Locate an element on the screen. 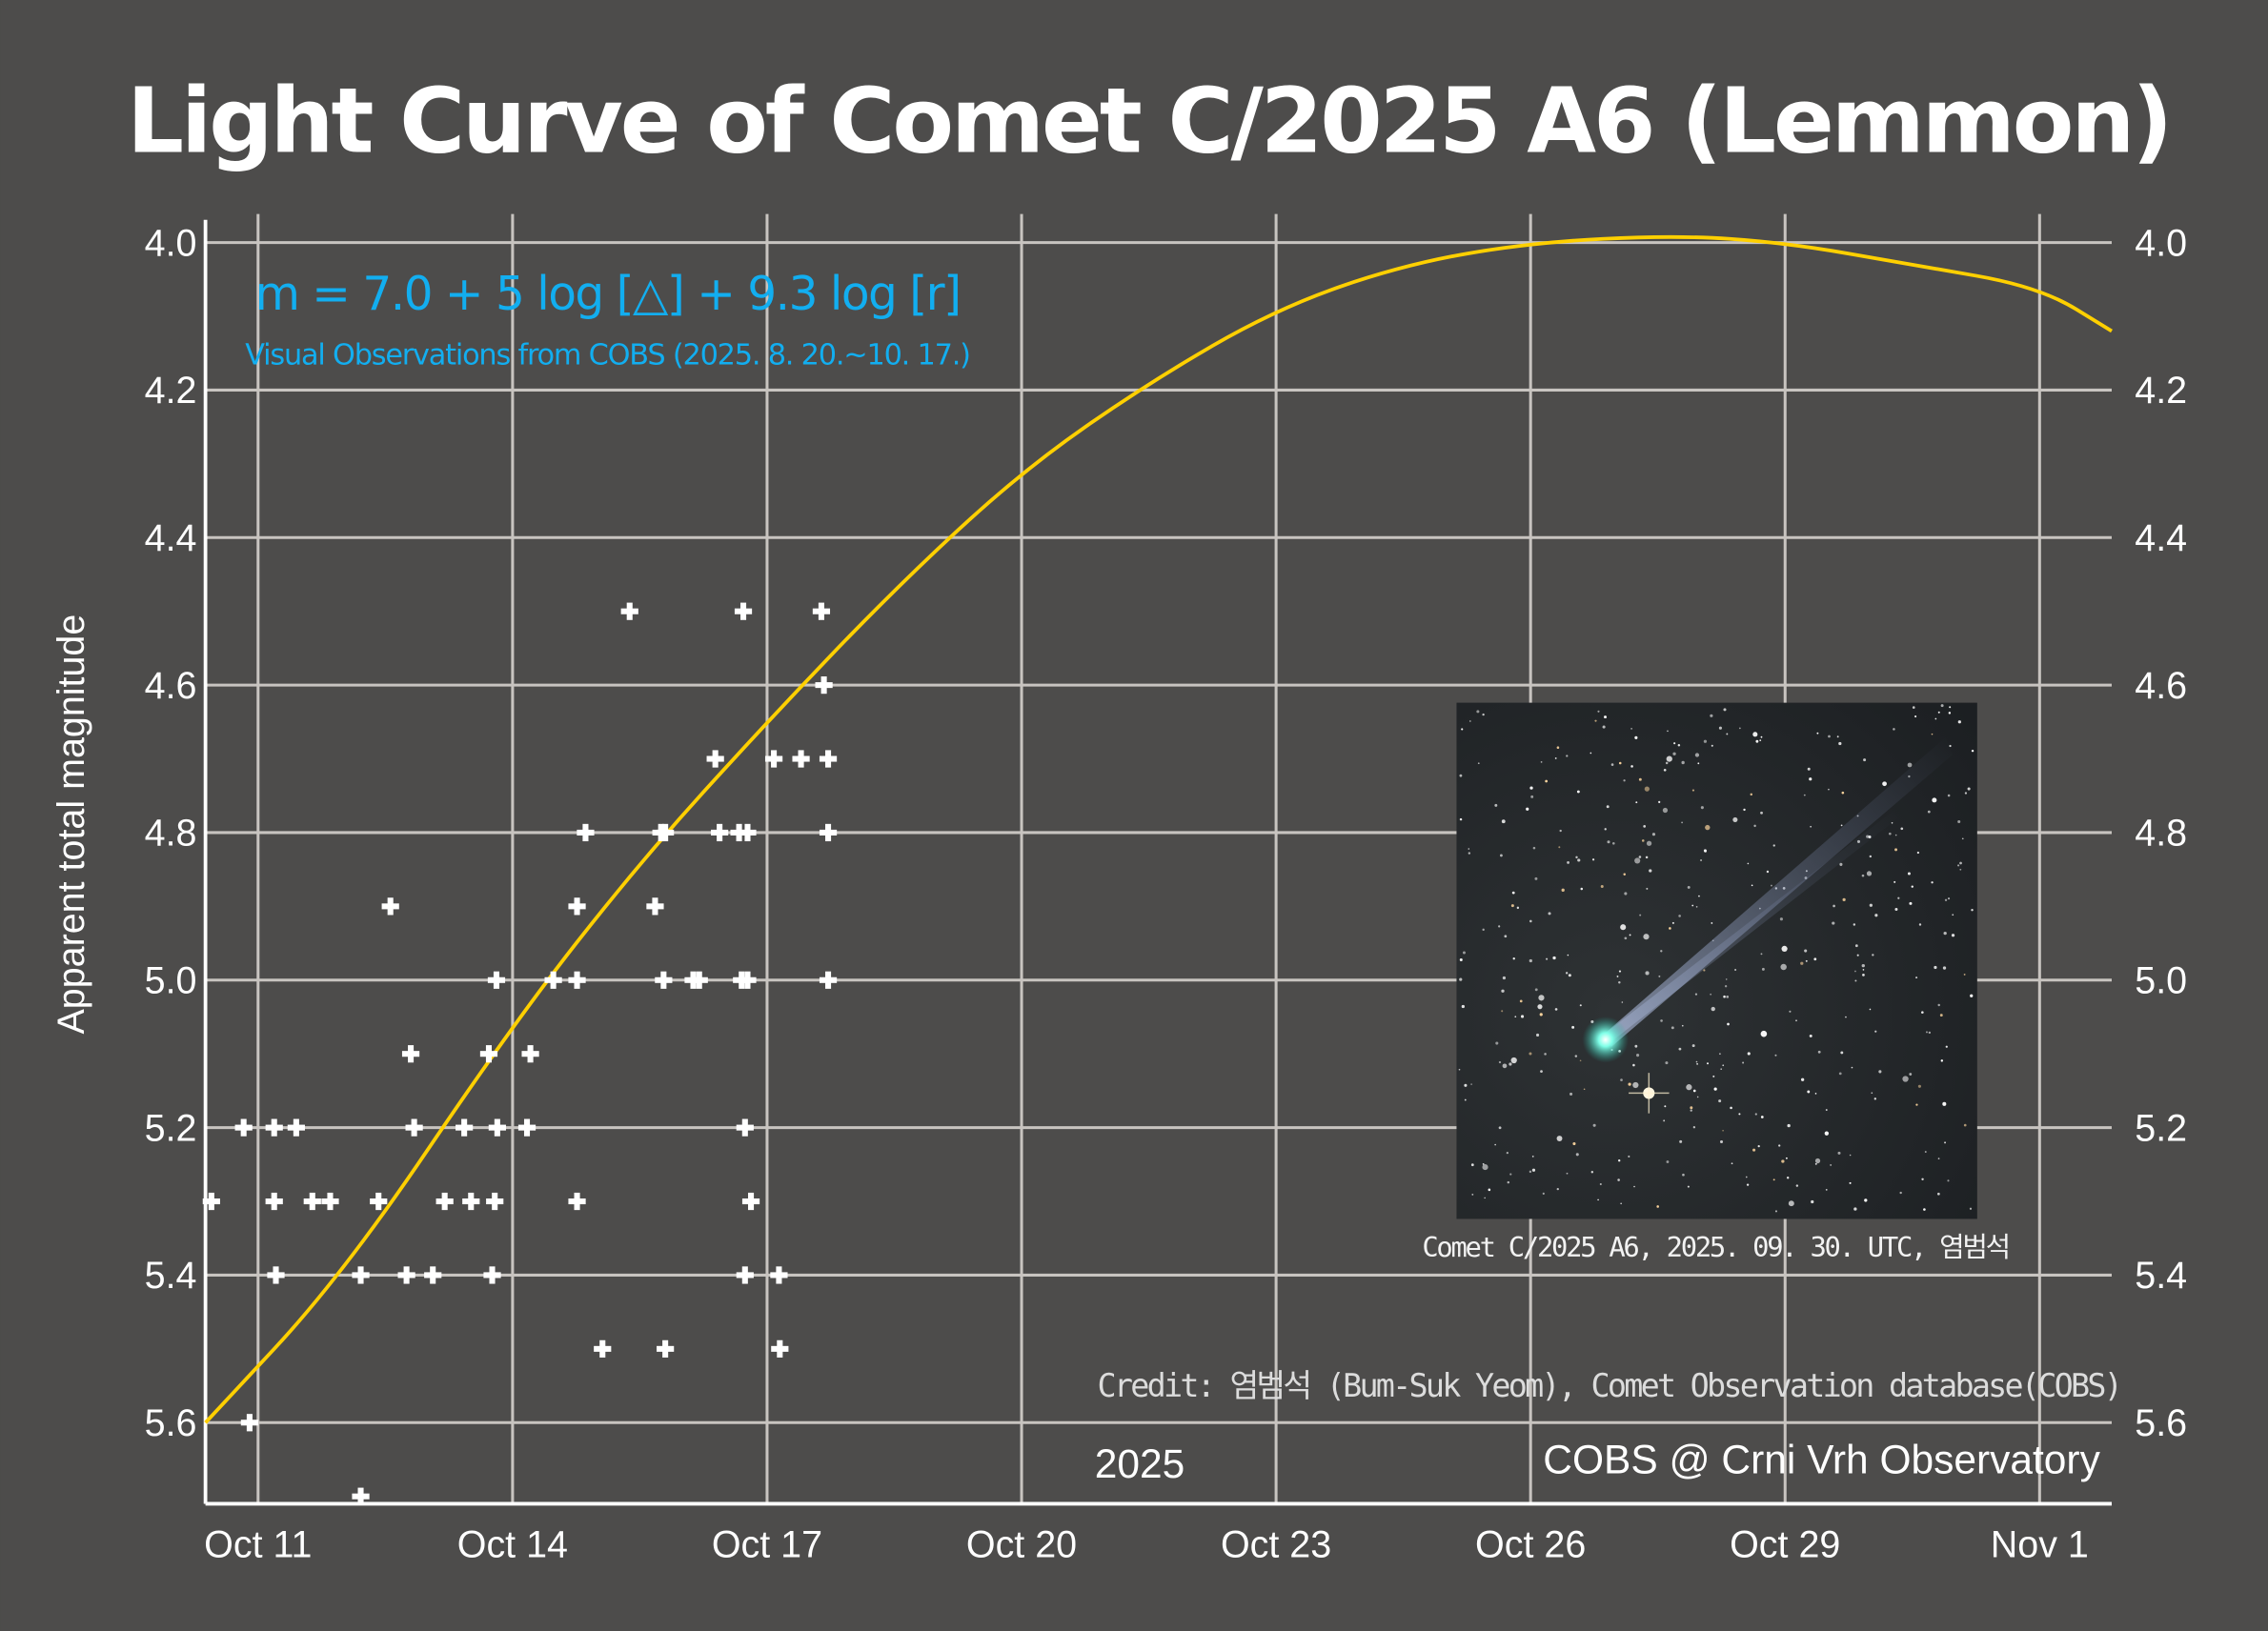 This screenshot has height=1631, width=2268. x-tick-label: Oct 17 is located at coordinates (767, 1545).